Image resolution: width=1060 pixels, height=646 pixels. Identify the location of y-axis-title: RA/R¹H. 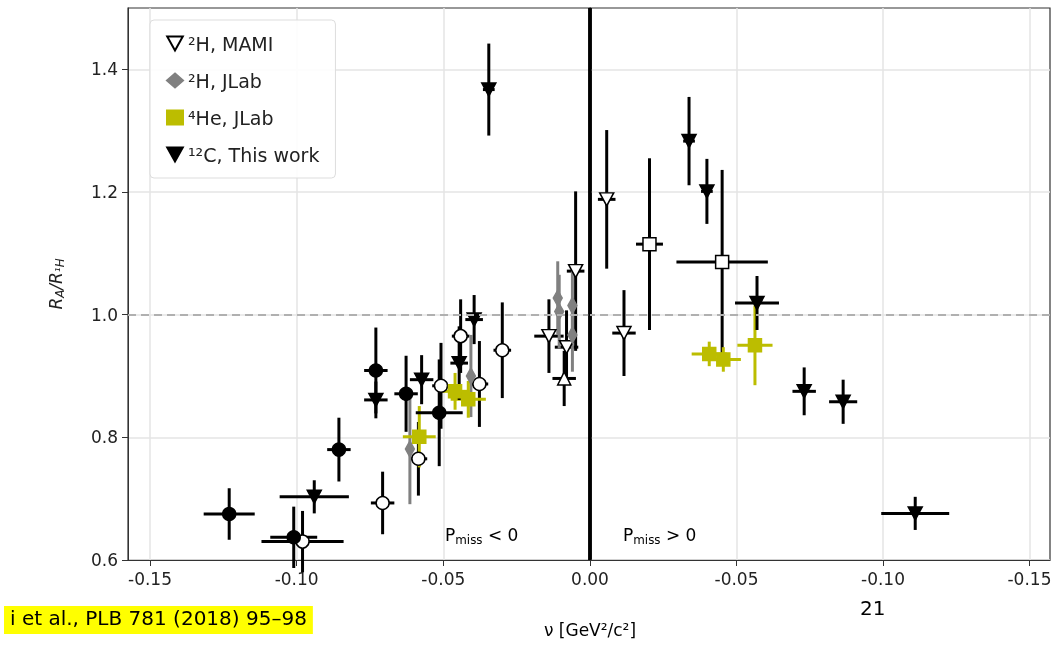
(56, 284).